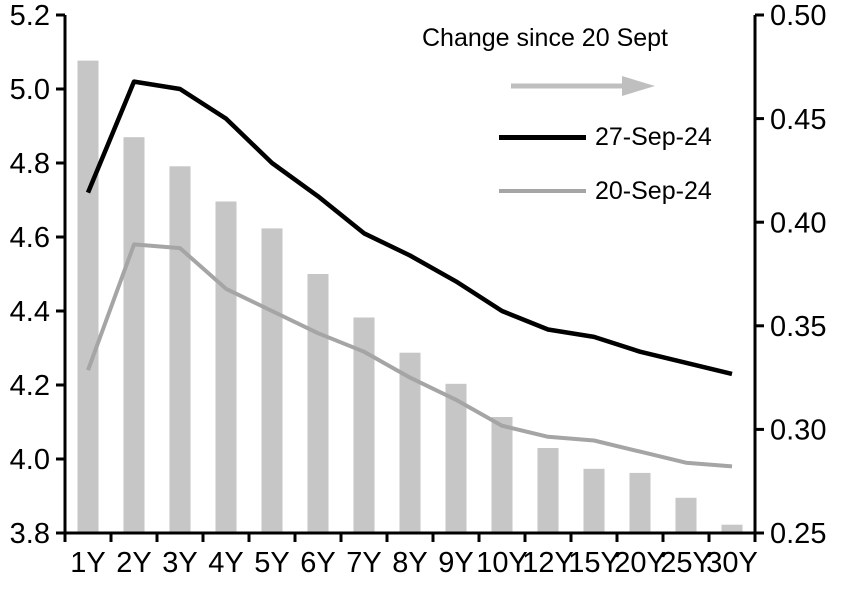 This screenshot has height=589, width=852. I want to click on x-axis-category-label: 5Y, so click(271, 563).